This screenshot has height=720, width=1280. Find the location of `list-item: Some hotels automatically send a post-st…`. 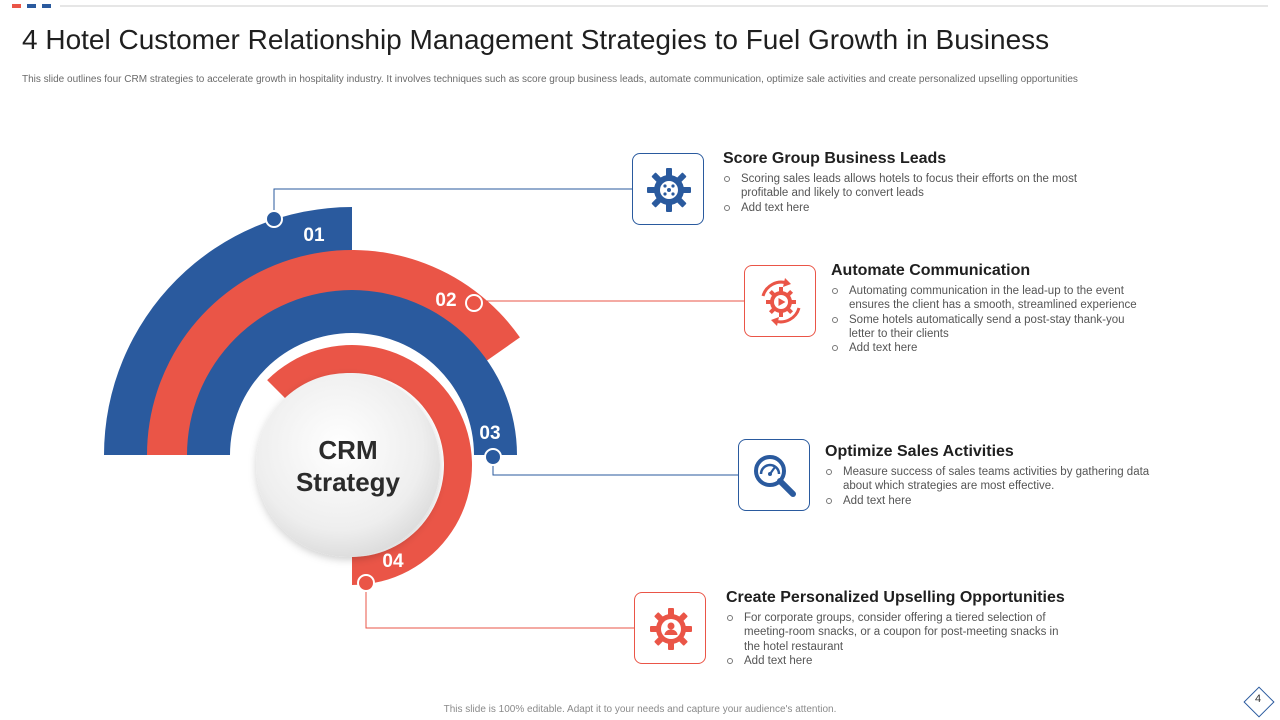

list-item: Some hotels automatically send a post-st… is located at coordinates (991, 327).